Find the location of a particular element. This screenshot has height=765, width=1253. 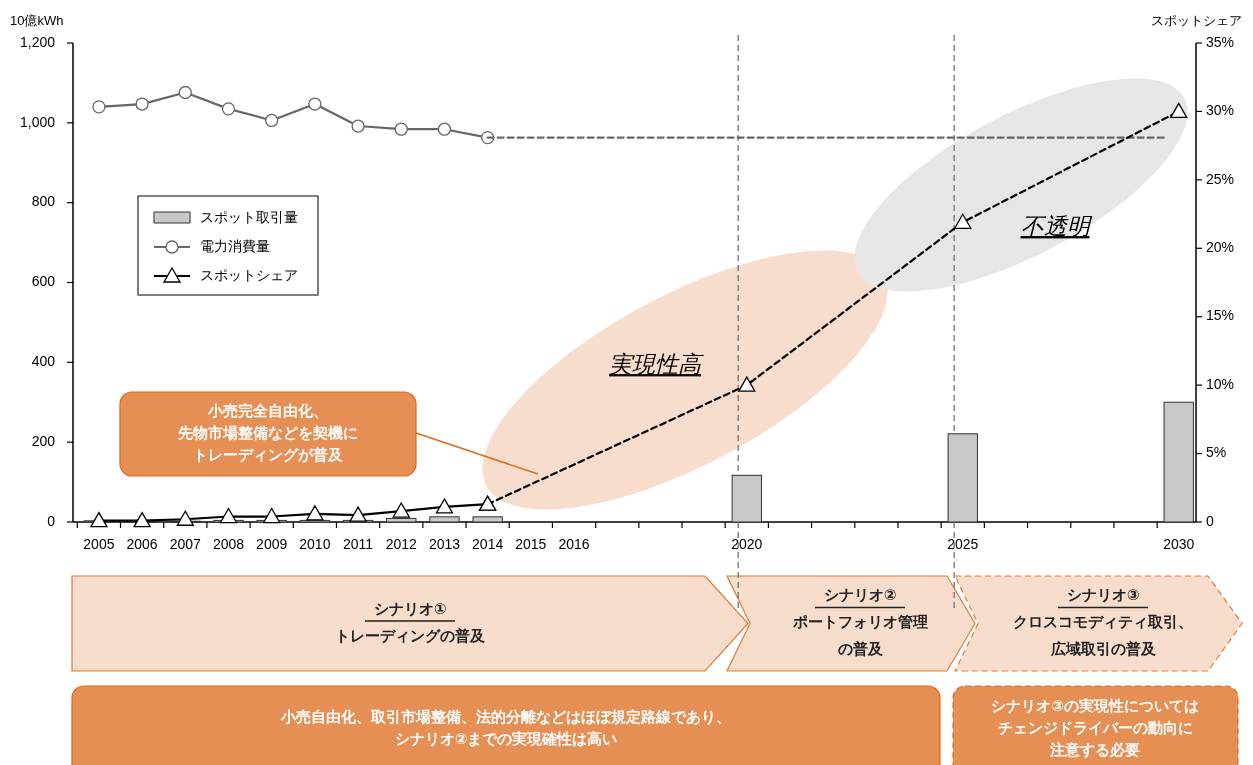

y2-tick-label: 15% is located at coordinates (1220, 315).